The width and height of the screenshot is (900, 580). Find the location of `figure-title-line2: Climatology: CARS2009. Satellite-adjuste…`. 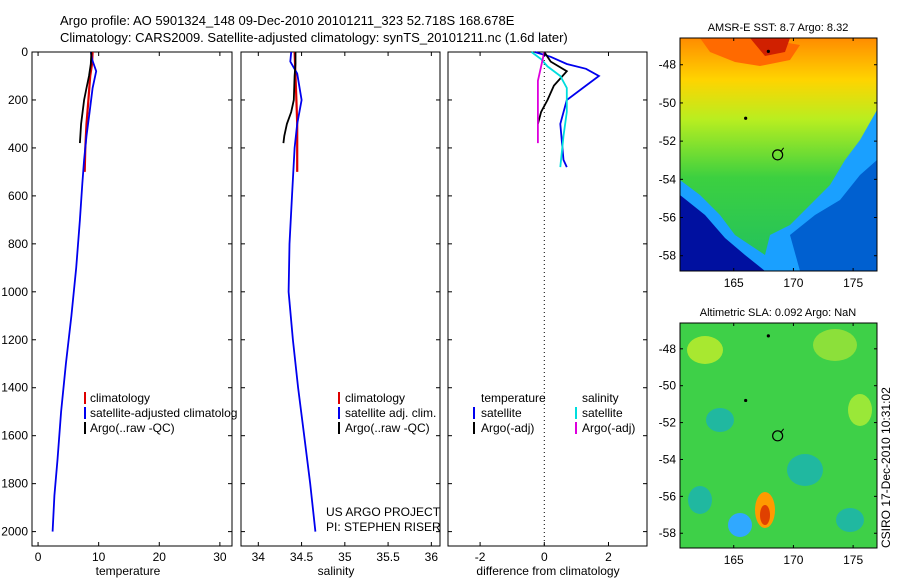

figure-title-line2: Climatology: CARS2009. Satellite-adjuste… is located at coordinates (314, 37).